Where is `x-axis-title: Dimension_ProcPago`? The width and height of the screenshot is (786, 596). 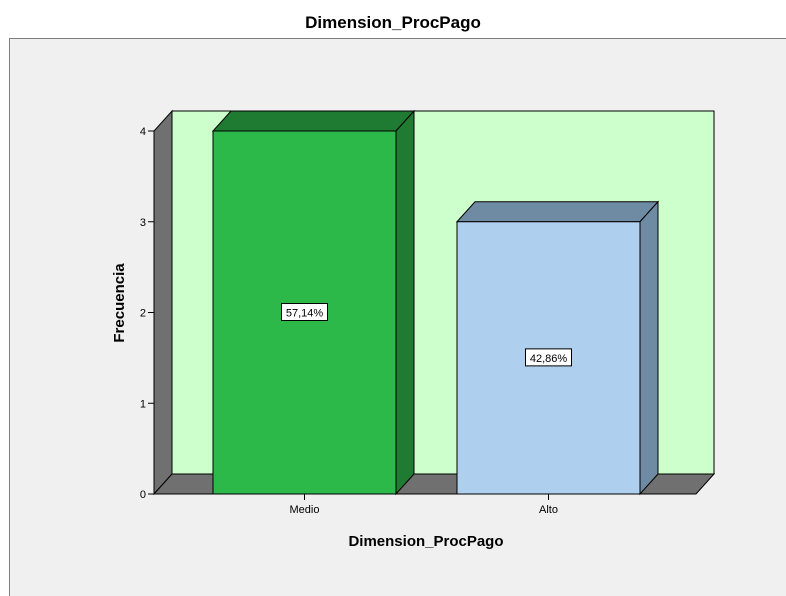 x-axis-title: Dimension_ProcPago is located at coordinates (425, 541).